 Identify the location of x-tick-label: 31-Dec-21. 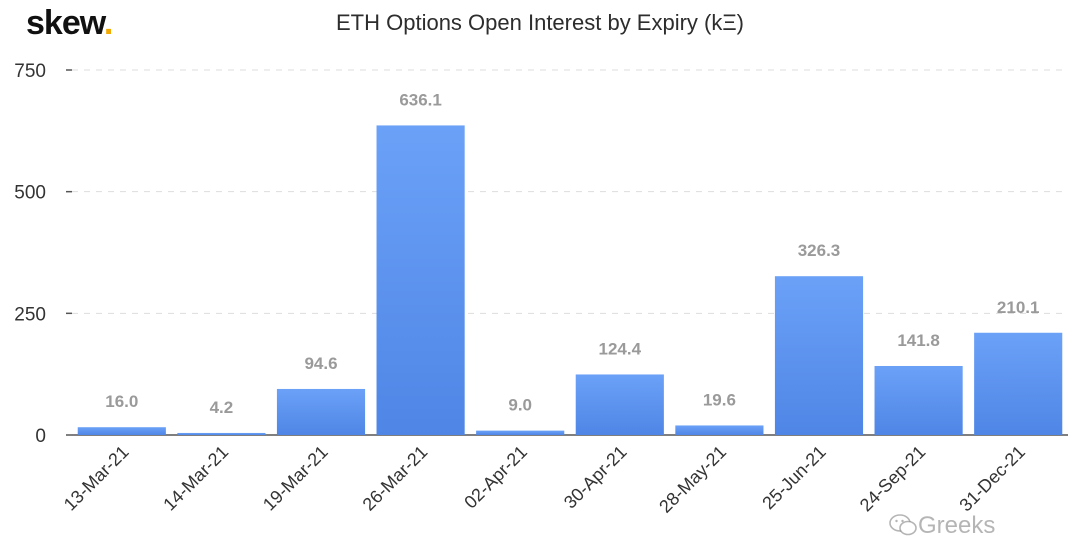
(992, 479).